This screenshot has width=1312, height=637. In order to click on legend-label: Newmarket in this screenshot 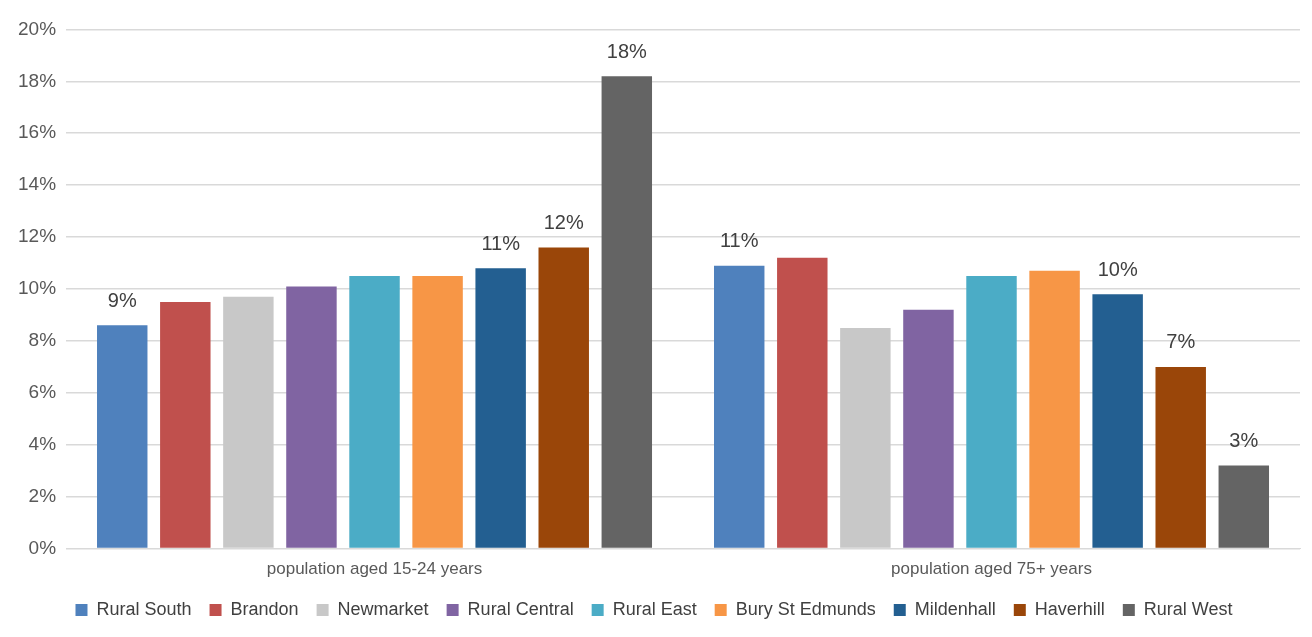, I will do `click(383, 608)`.